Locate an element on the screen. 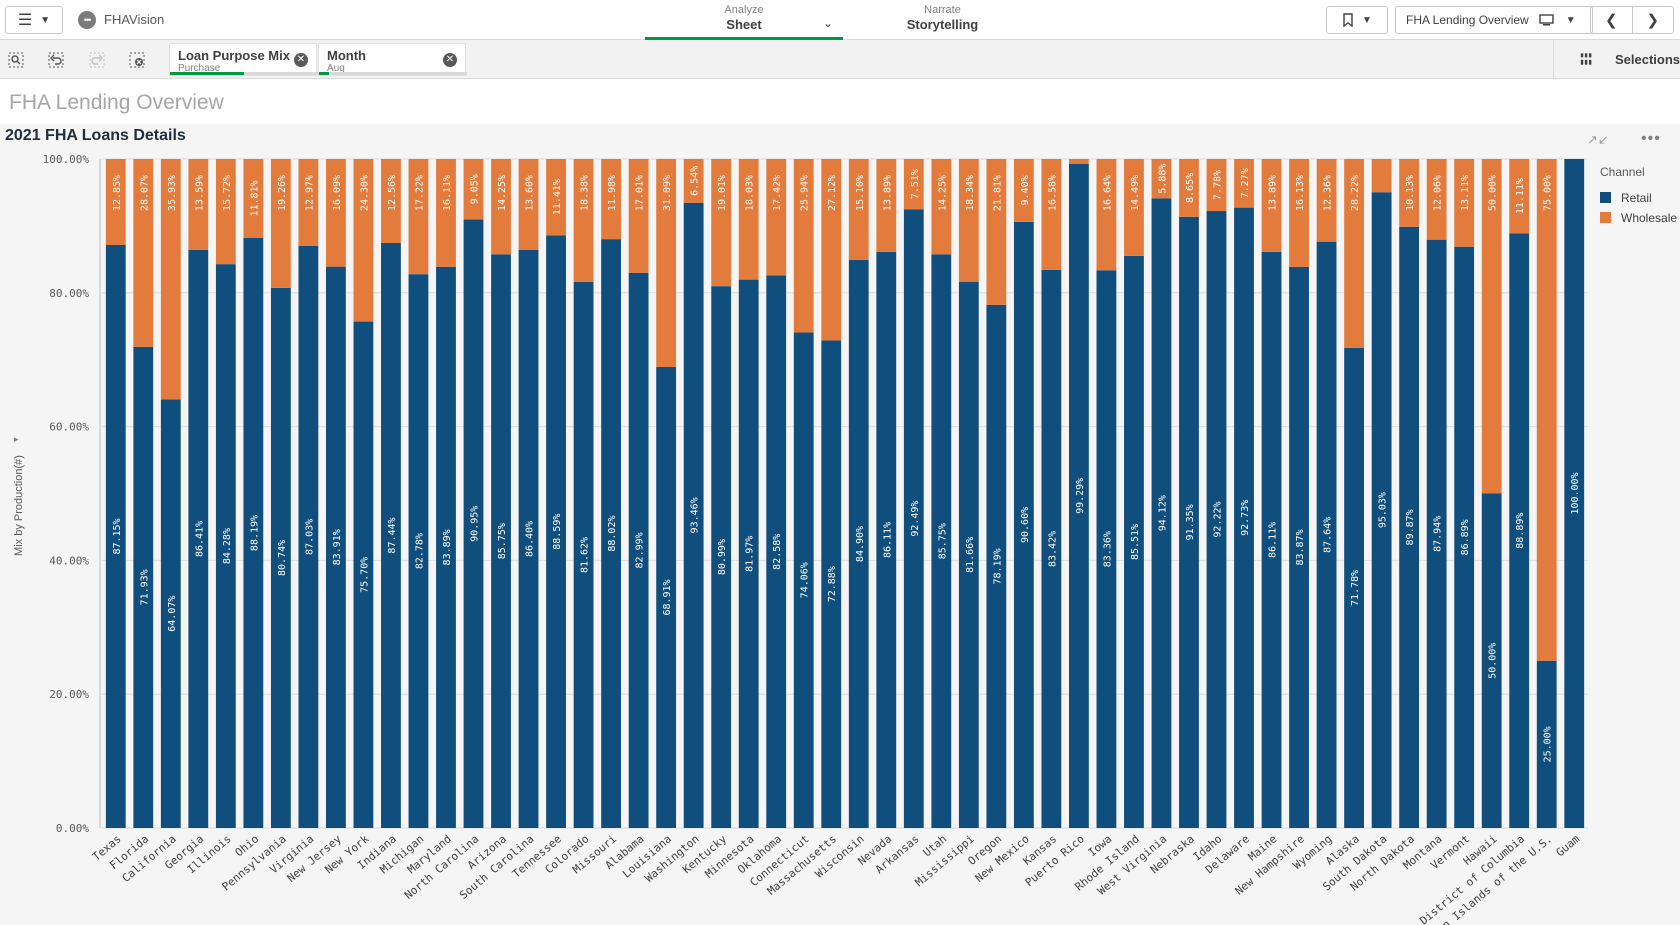 The image size is (1680, 925). data-label-retail: 88.02% is located at coordinates (612, 534).